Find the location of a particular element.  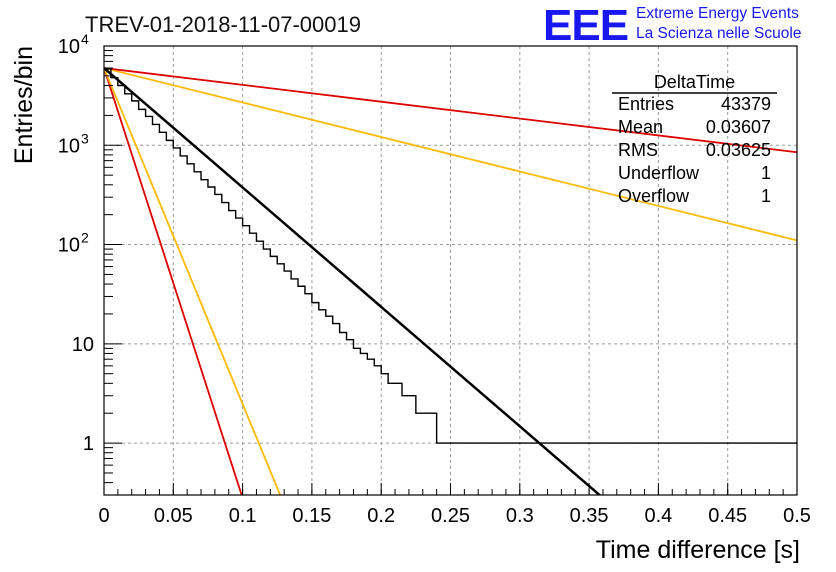

y-tick-exponent: 4 is located at coordinates (85, 39).